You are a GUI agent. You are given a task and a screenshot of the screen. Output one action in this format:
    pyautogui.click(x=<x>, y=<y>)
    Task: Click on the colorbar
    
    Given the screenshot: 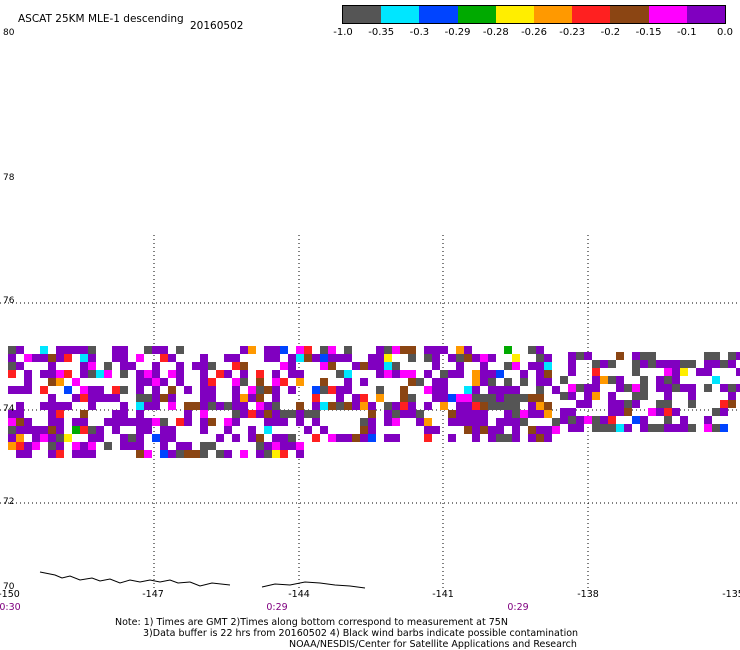 What is the action you would take?
    pyautogui.click(x=534, y=14)
    